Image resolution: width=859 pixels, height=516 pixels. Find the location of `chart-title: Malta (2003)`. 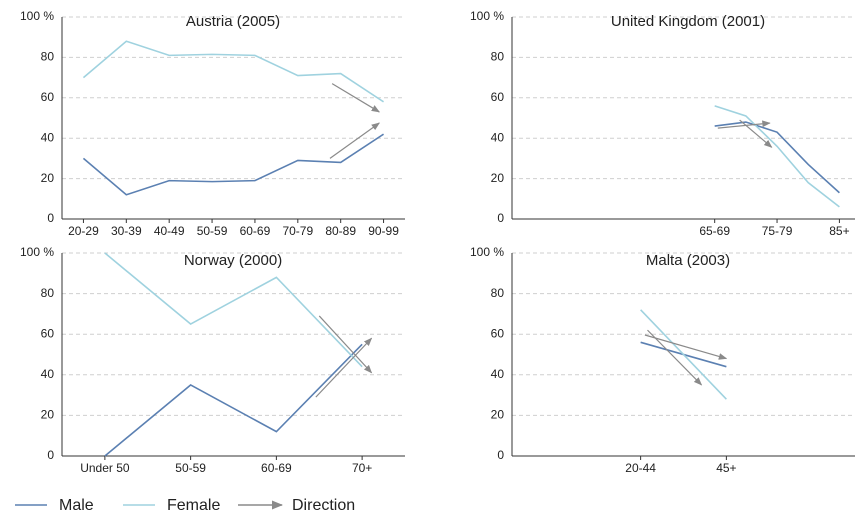

chart-title: Malta (2003) is located at coordinates (688, 260).